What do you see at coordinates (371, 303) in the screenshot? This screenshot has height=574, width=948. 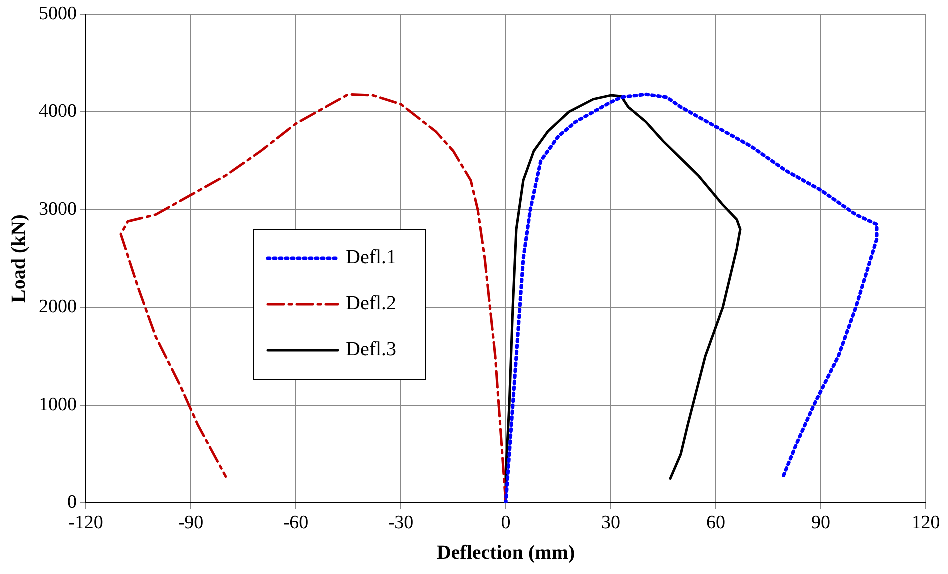 I see `legend-label: Defl.2` at bounding box center [371, 303].